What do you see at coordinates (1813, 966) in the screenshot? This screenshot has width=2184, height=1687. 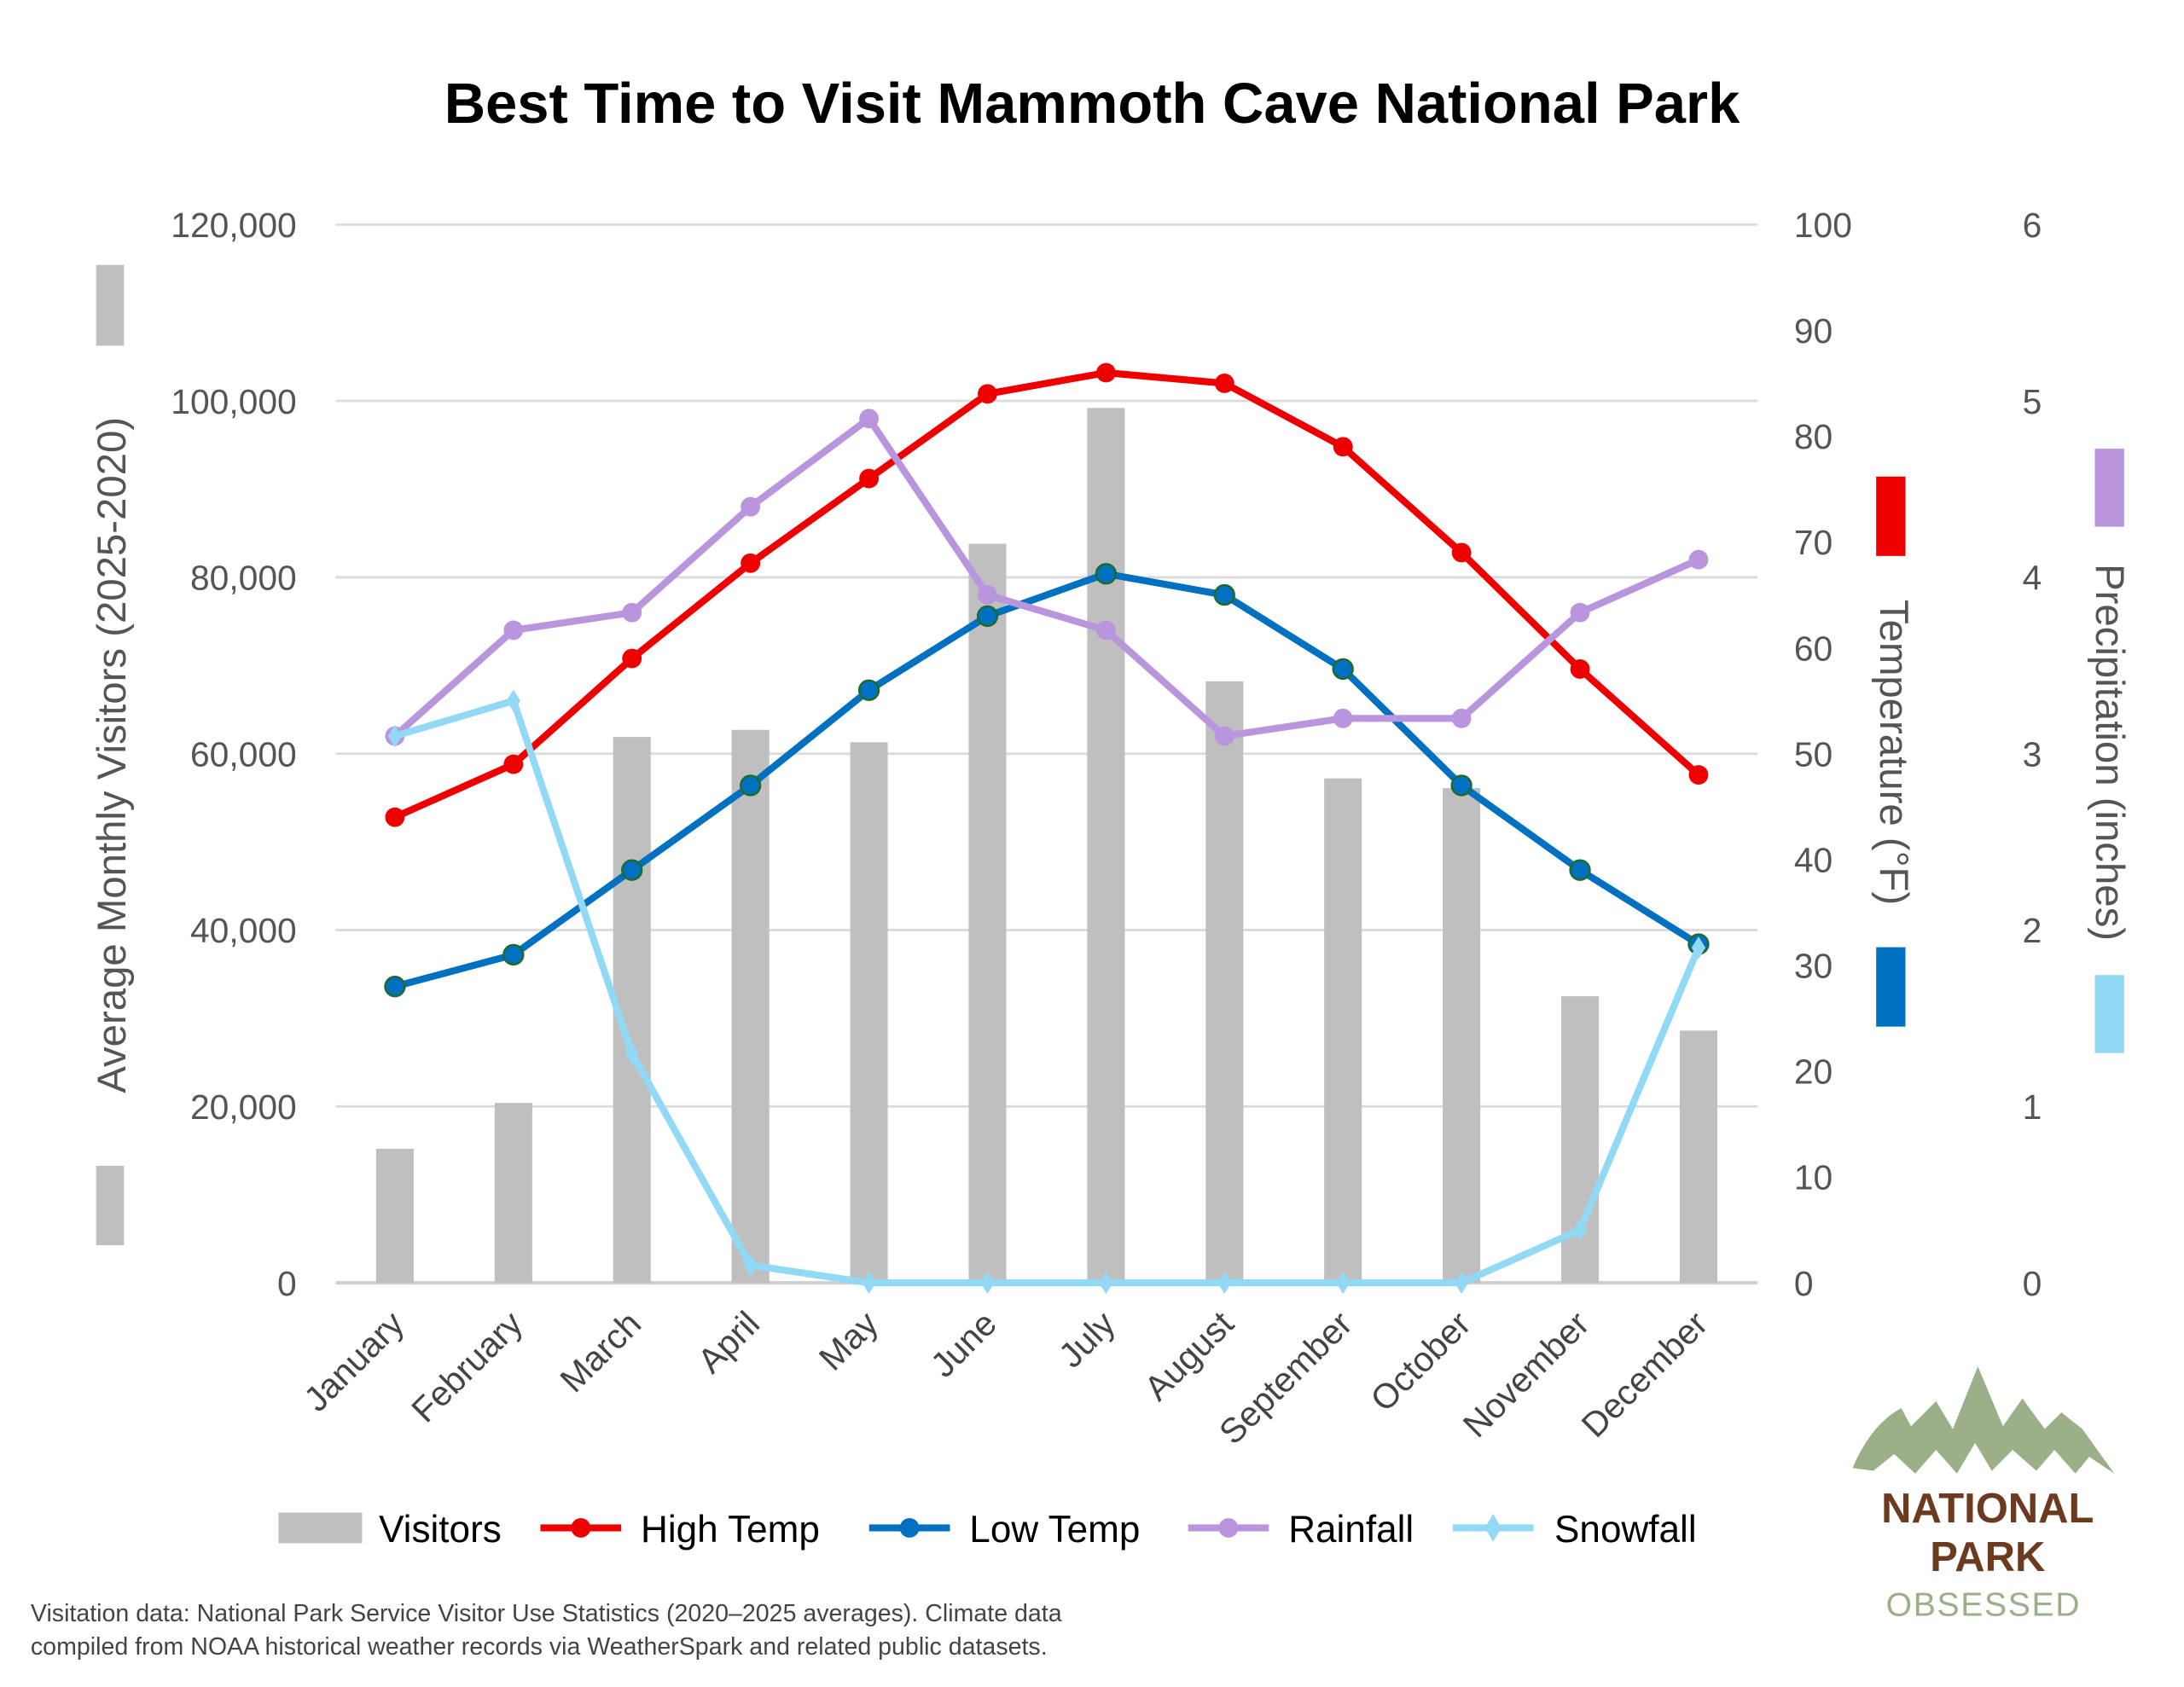 I see `temperature-tick-label: 30` at bounding box center [1813, 966].